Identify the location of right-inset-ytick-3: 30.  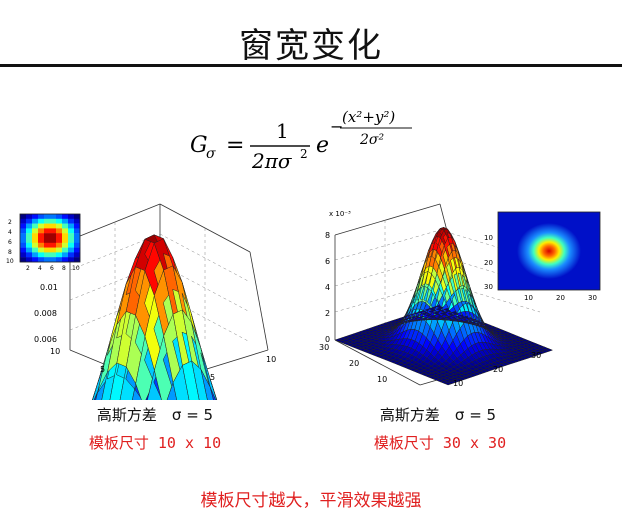
(488, 287).